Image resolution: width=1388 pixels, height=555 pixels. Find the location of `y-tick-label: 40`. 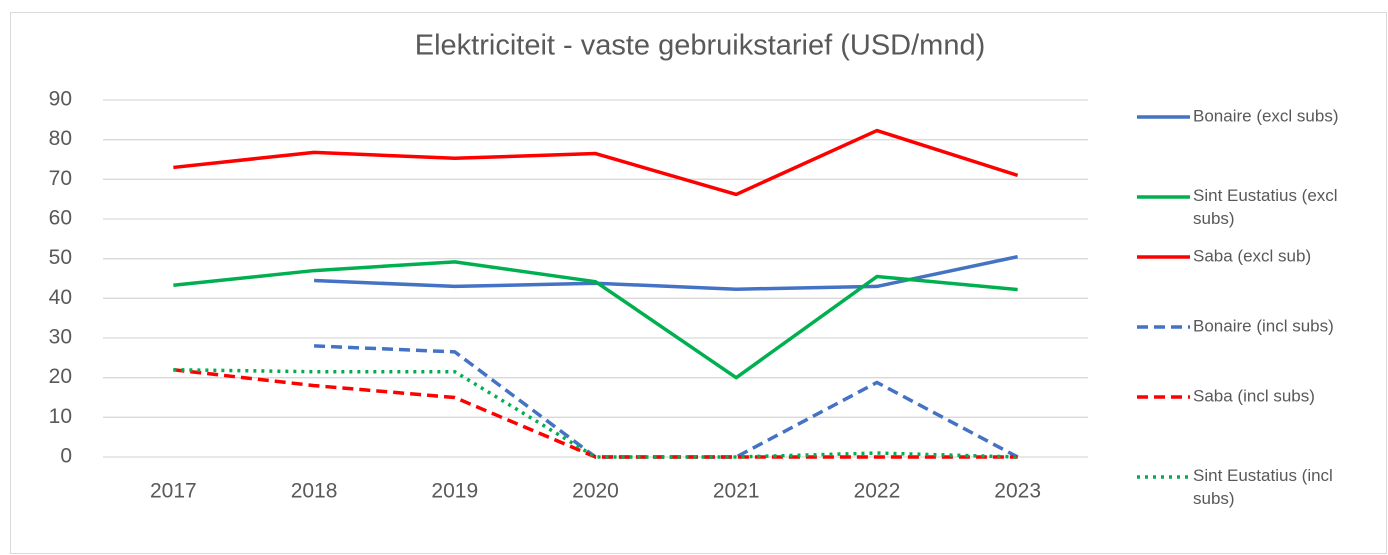

y-tick-label: 40 is located at coordinates (60, 297).